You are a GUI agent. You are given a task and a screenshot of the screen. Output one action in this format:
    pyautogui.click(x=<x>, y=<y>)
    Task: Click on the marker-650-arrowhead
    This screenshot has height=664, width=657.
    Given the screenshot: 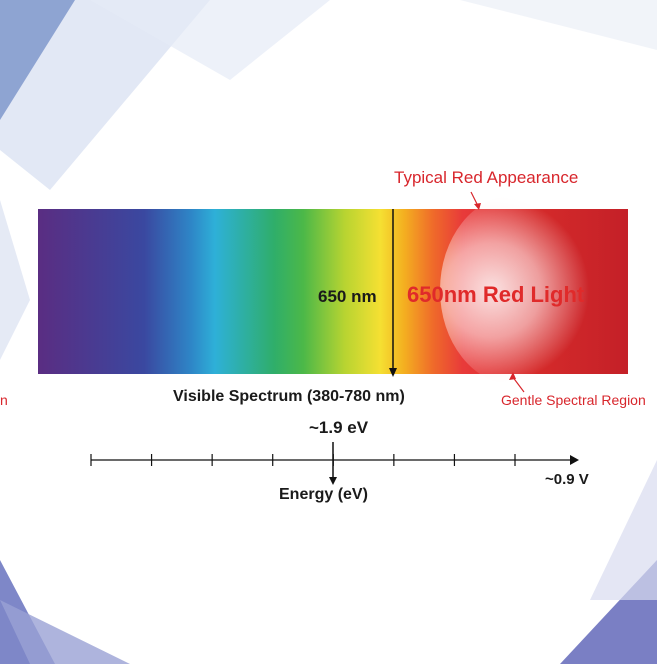 What is the action you would take?
    pyautogui.click(x=393, y=372)
    